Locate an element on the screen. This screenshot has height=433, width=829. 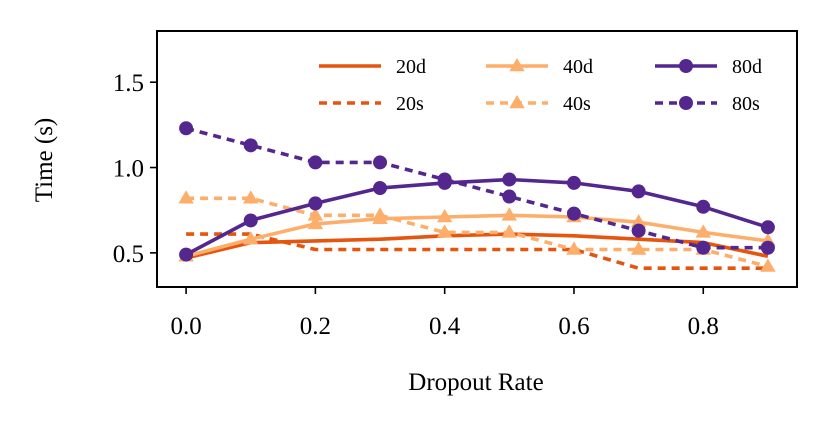
legend-item-40d-marker is located at coordinates (517, 64).